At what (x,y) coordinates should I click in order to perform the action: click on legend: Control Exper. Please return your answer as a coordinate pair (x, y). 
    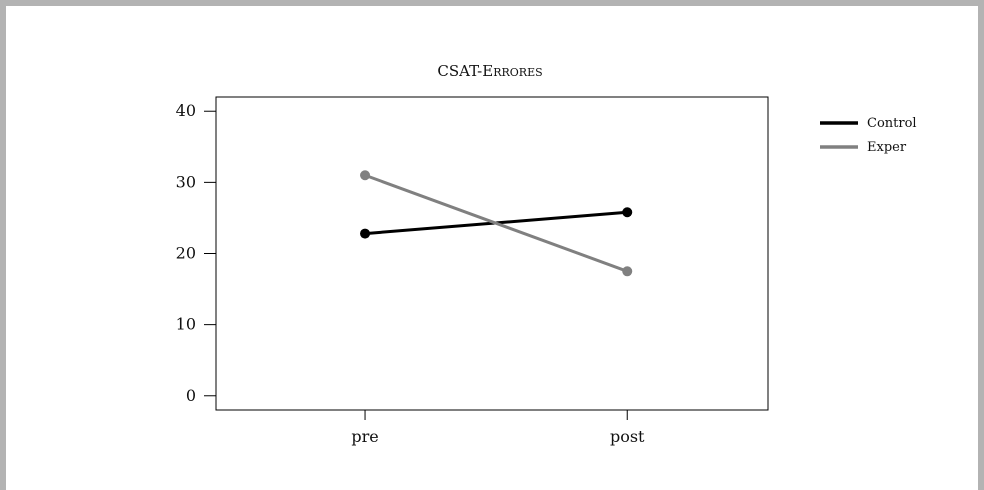
    Looking at the image, I should click on (868, 135).